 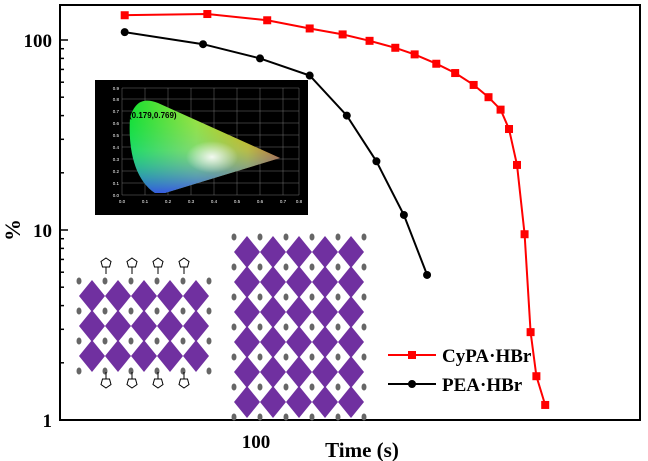 I want to click on cie-x-tick: 0.1, so click(x=145, y=201).